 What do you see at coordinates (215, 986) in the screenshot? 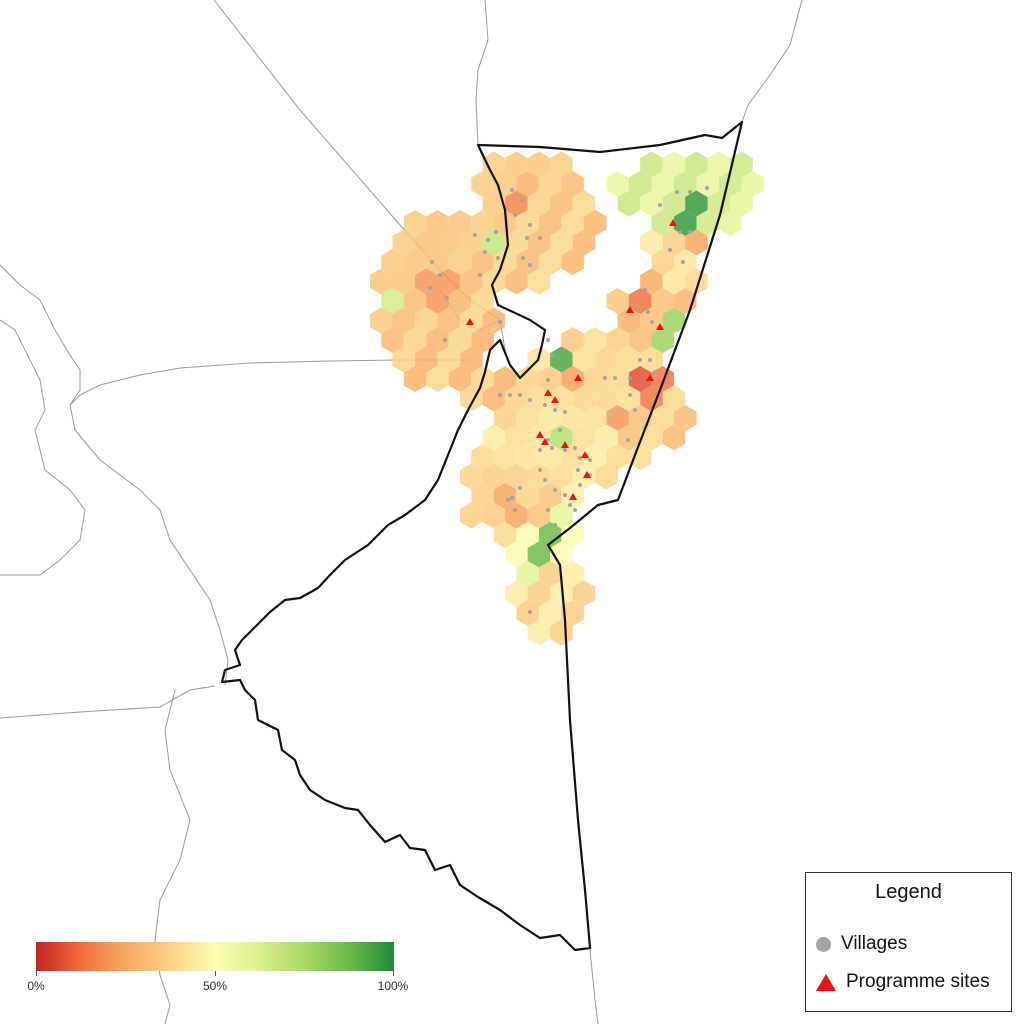
I see `scale-label-mid: 50%` at bounding box center [215, 986].